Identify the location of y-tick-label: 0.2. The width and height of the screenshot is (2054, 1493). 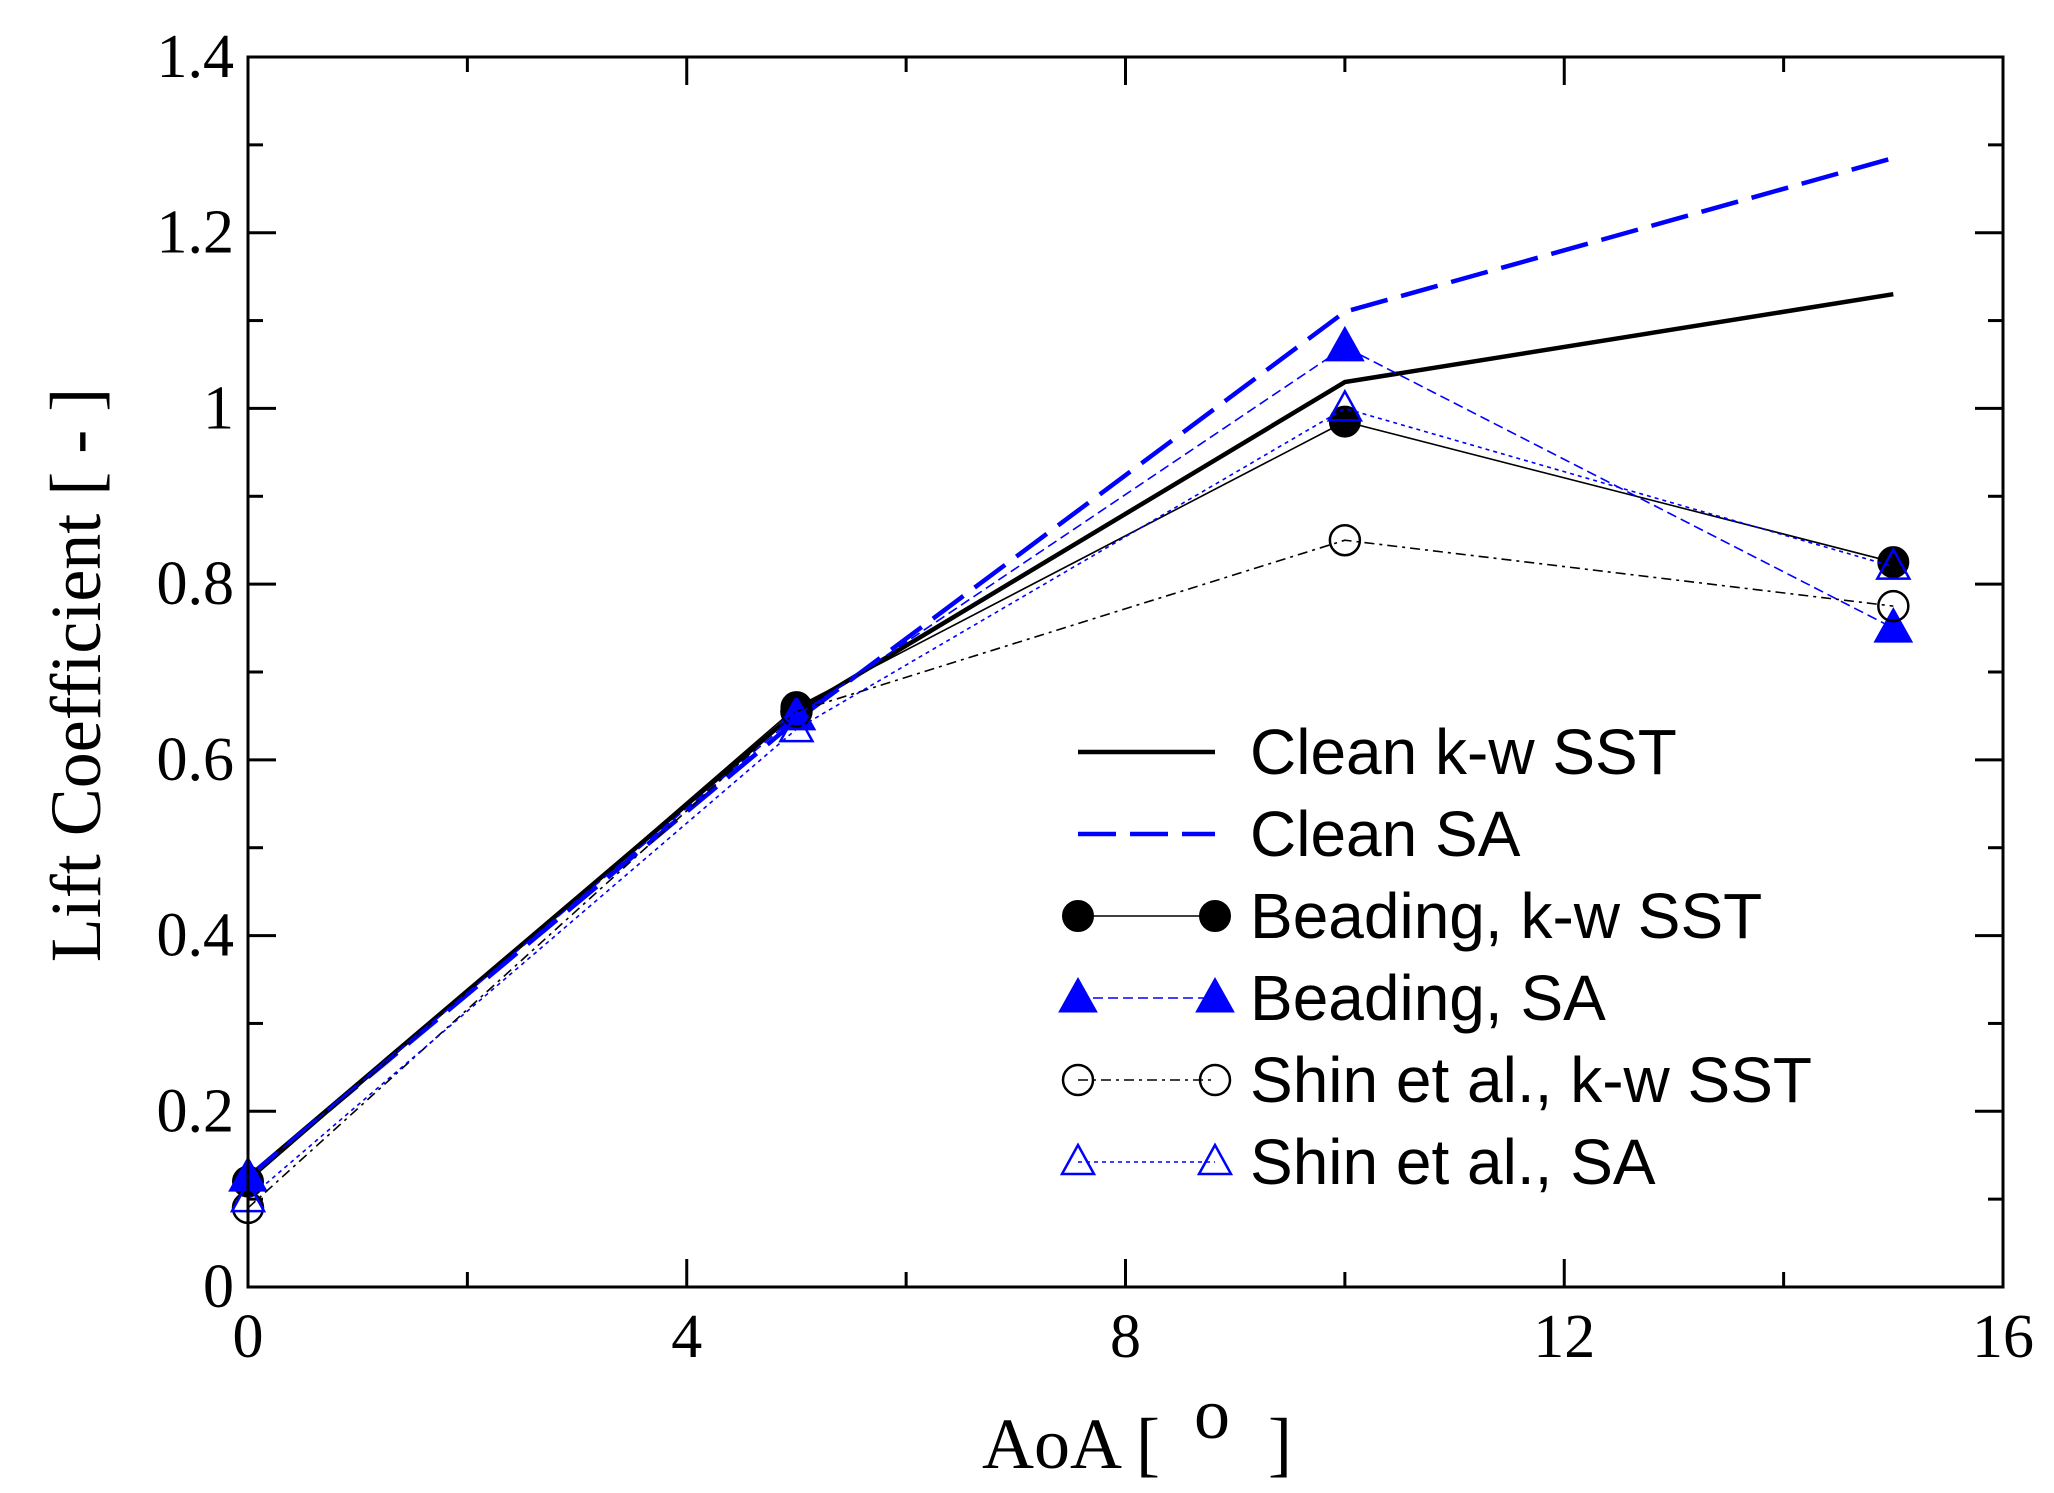
(196, 1111).